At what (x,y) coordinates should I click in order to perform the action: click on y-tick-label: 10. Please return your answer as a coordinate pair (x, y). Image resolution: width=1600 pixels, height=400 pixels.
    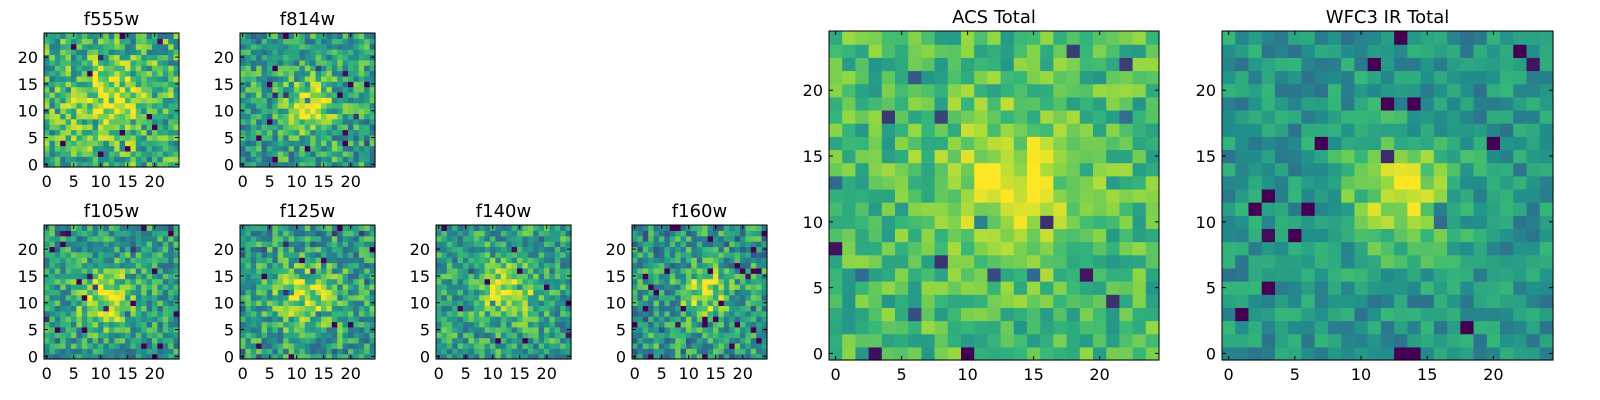
    Looking at the image, I should click on (224, 111).